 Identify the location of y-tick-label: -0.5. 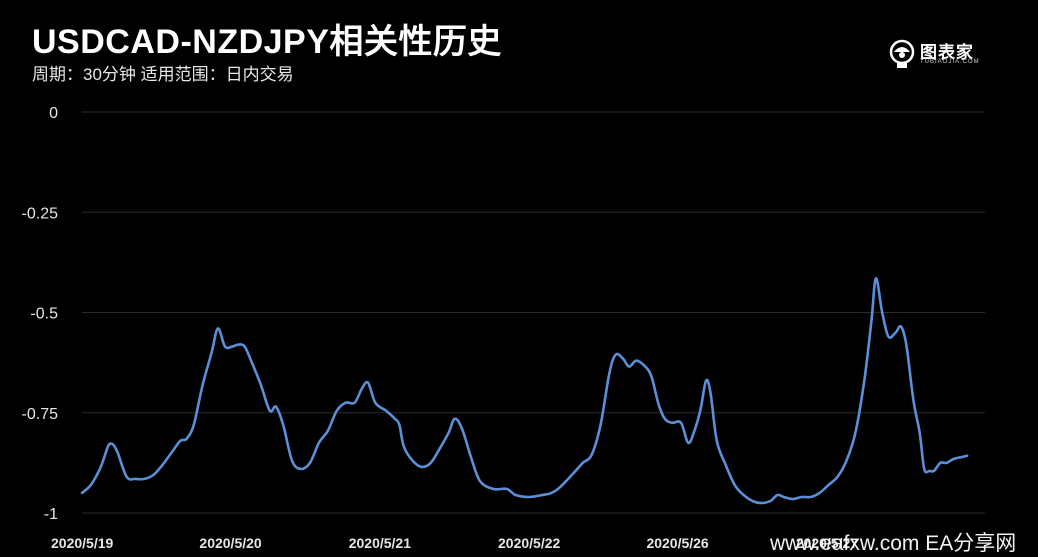
(44, 314).